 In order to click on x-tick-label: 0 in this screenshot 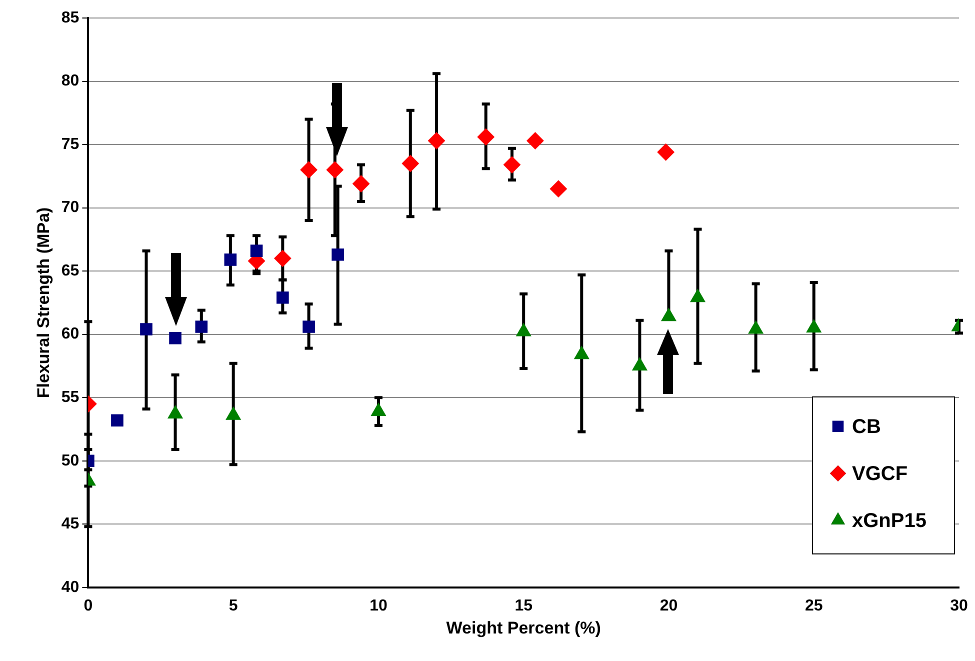, I will do `click(88, 605)`.